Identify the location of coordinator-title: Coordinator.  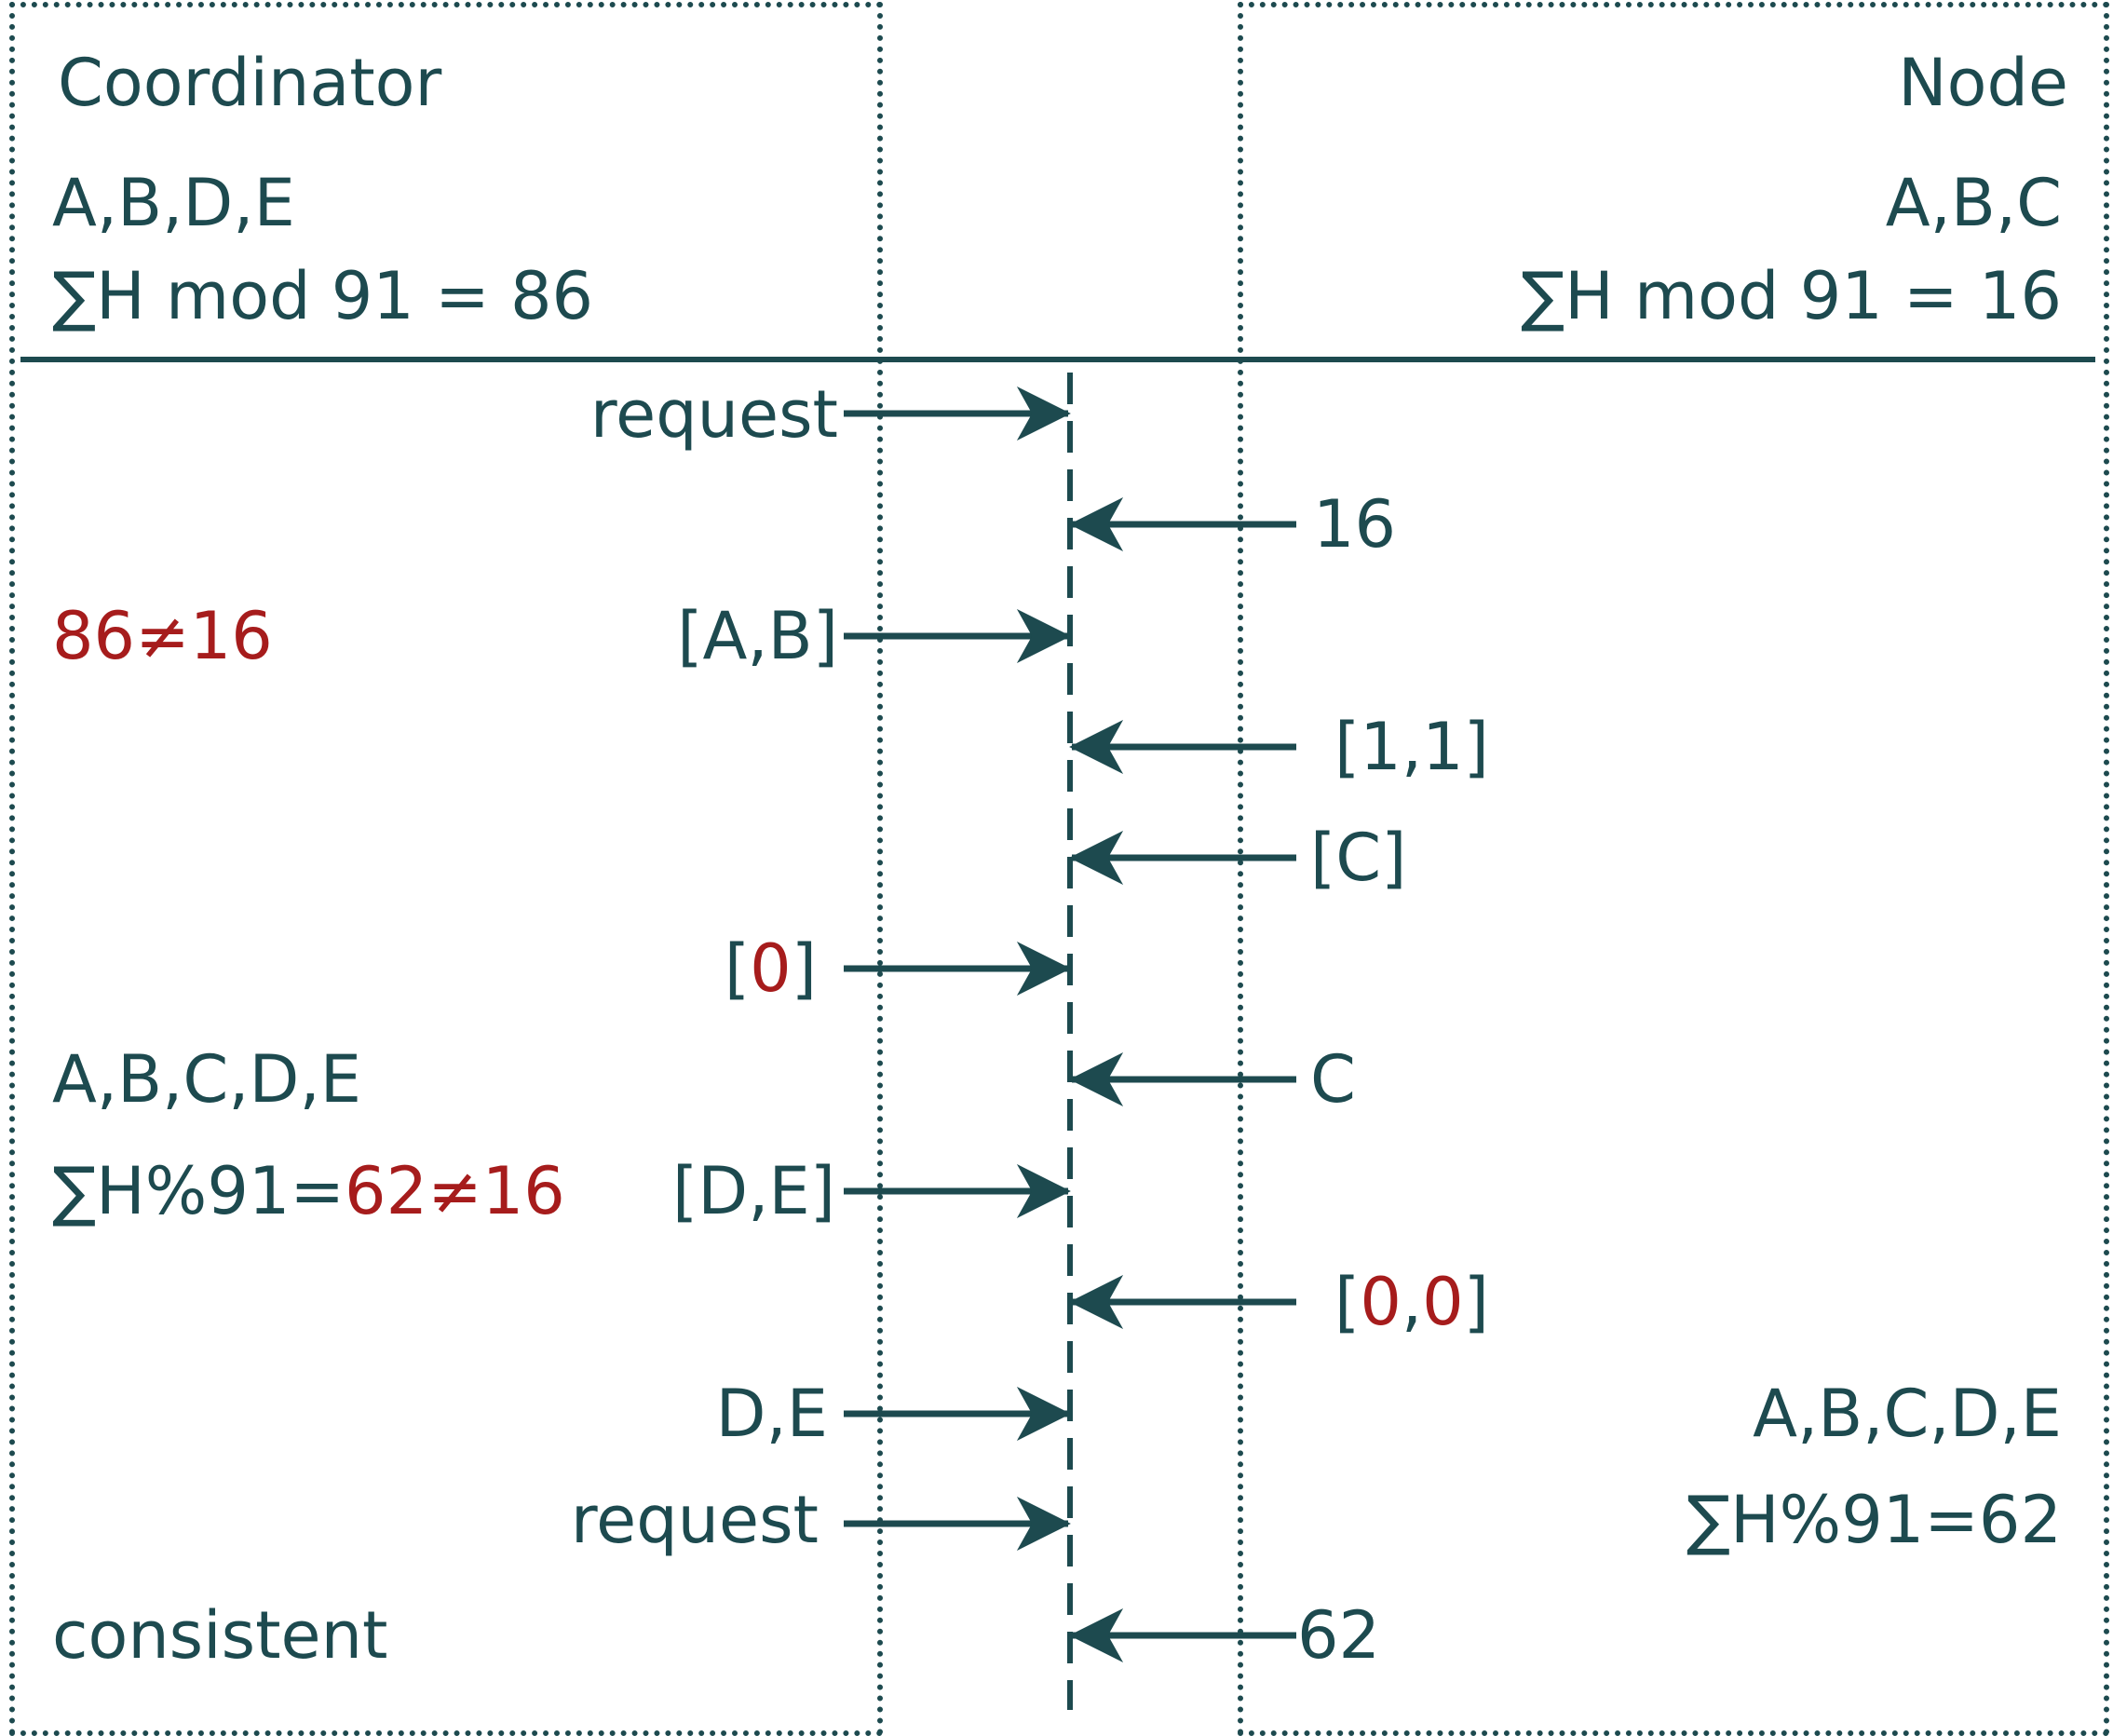
(250, 83).